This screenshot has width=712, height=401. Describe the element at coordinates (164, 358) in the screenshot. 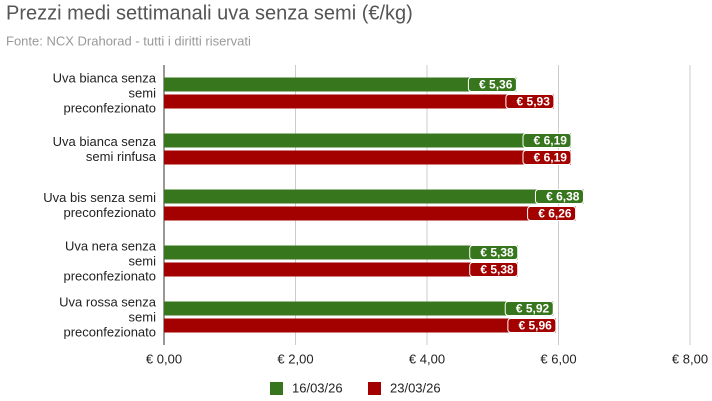

I see `x-tick-label: € 0,00` at that location.